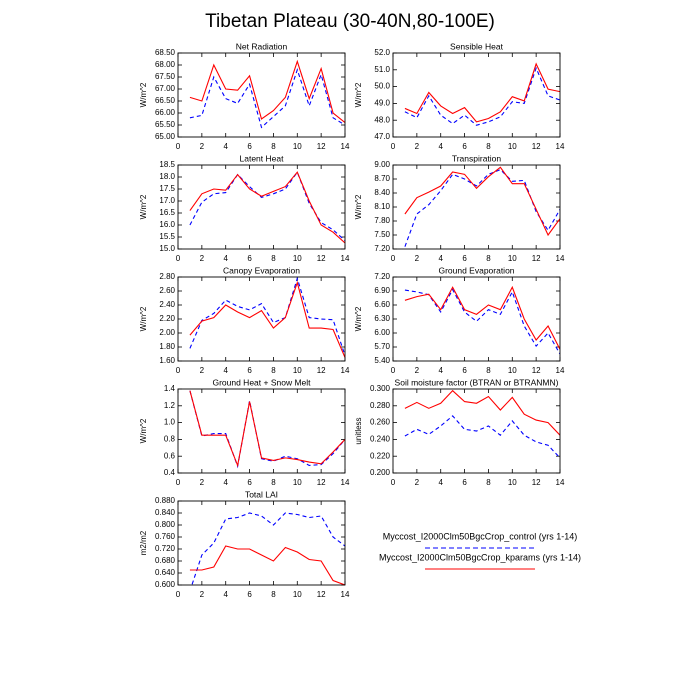 The height and width of the screenshot is (700, 700). Describe the element at coordinates (262, 158) in the screenshot. I see `panel-title: Latent Heat` at that location.